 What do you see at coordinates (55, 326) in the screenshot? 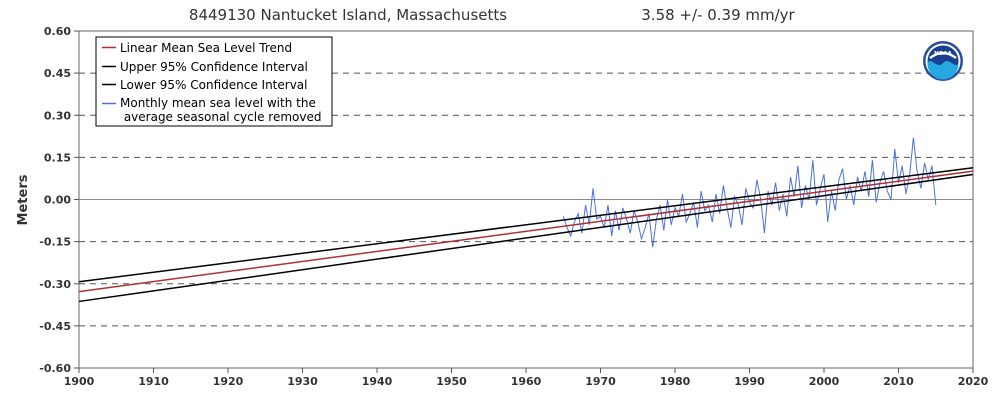
I see `y-tick-label: -0.45` at bounding box center [55, 326].